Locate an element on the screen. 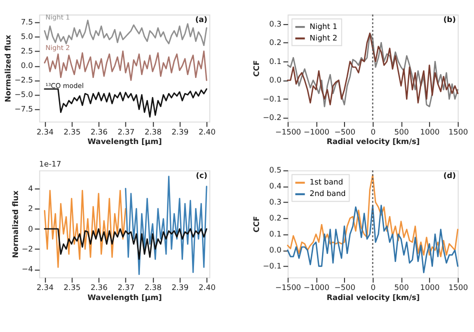 The image size is (474, 332). annotation: (a) is located at coordinates (201, 19).